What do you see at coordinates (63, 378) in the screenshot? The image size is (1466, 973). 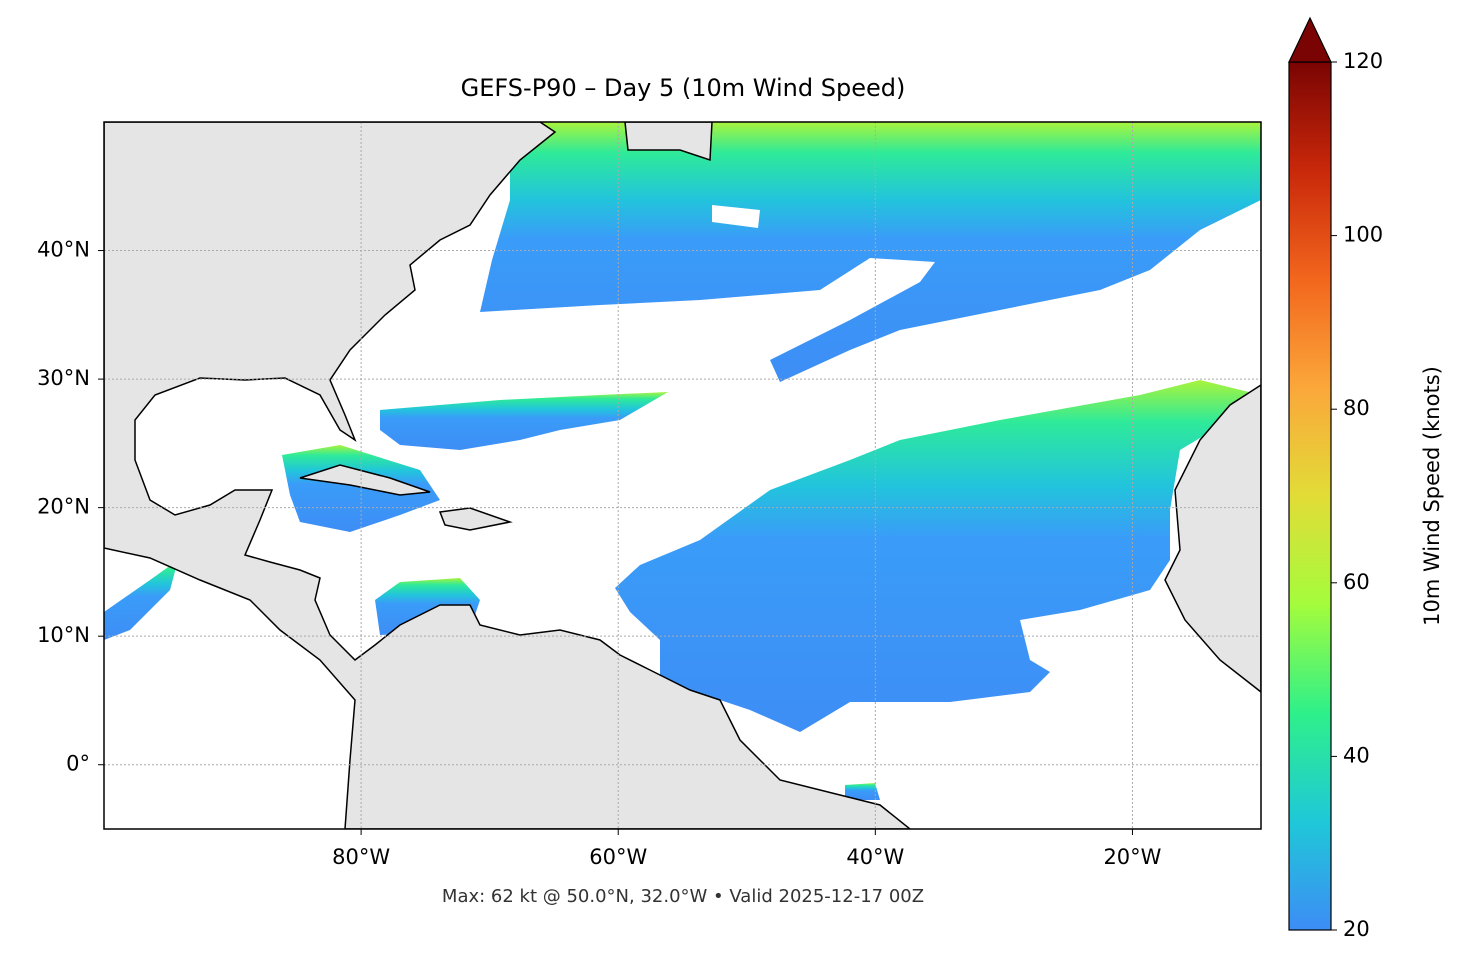 I see `y-tick-label: 30°N` at bounding box center [63, 378].